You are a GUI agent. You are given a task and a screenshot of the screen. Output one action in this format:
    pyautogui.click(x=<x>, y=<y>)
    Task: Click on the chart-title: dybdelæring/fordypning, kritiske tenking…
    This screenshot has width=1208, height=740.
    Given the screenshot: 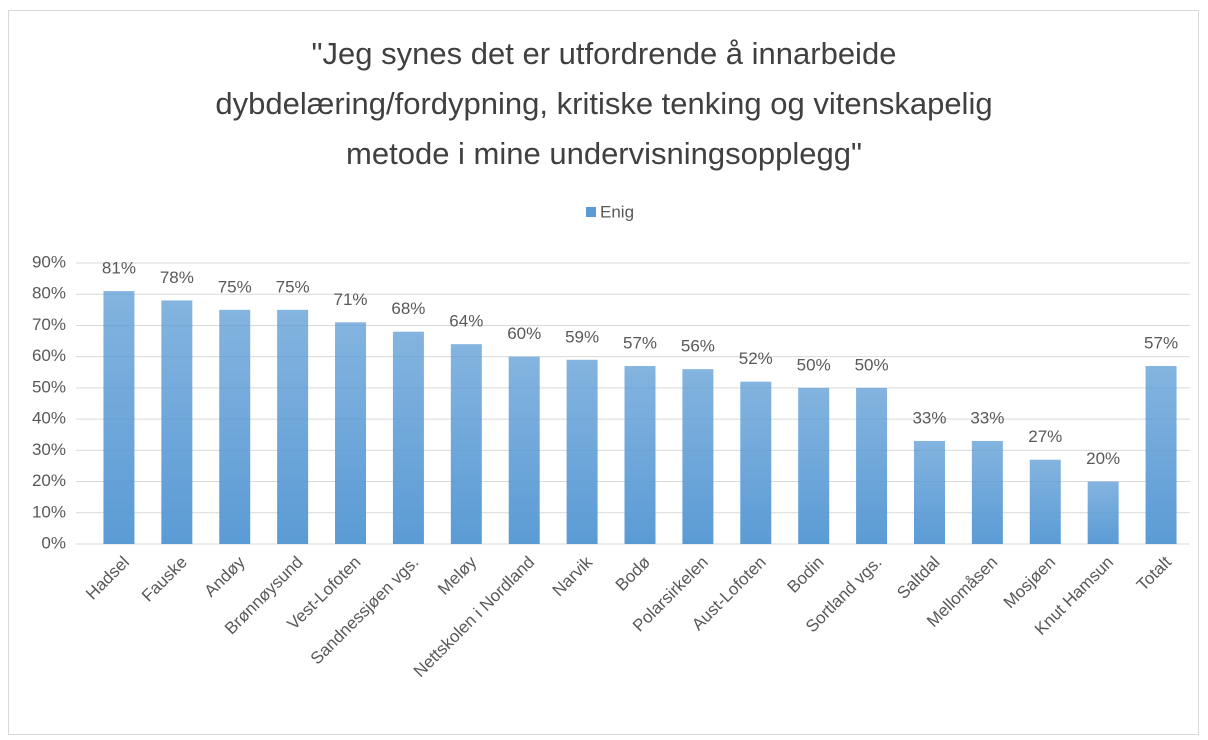 What is the action you would take?
    pyautogui.click(x=603, y=103)
    